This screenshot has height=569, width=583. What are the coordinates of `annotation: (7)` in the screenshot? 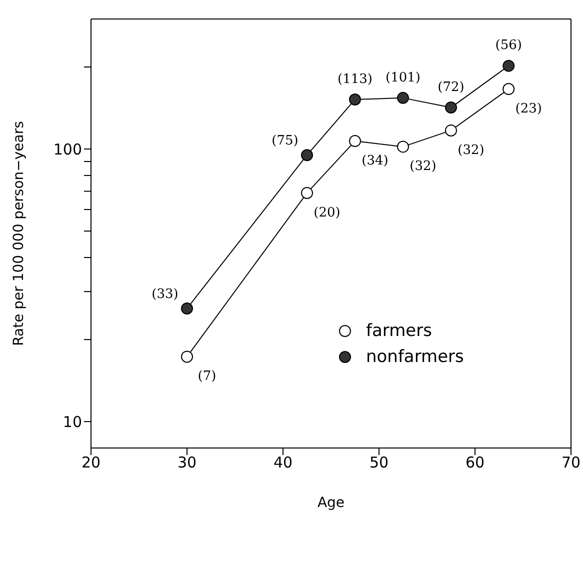 It's located at (207, 376).